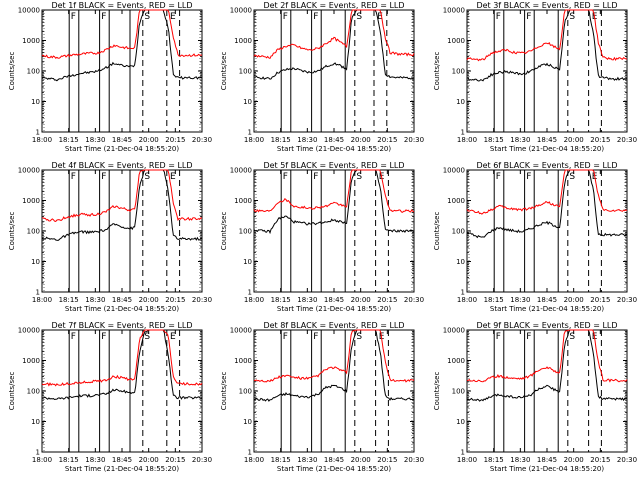 The image size is (640, 480). I want to click on chart-title: Det 5f BLACK = Events, RED = LLD, so click(333, 165).